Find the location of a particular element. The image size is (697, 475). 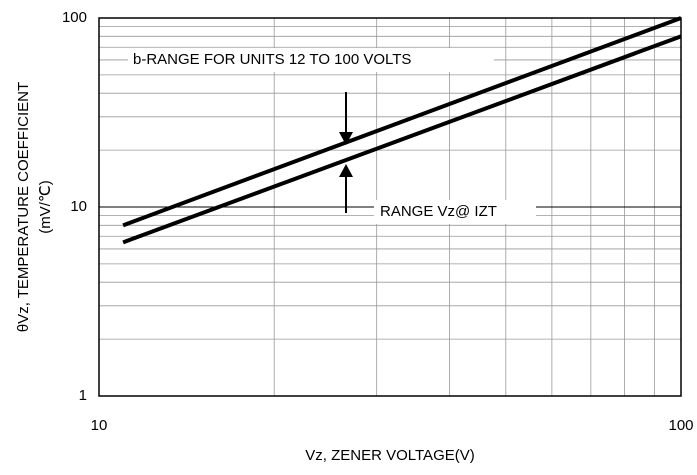

y-tick-label: 1 is located at coordinates (83, 395).